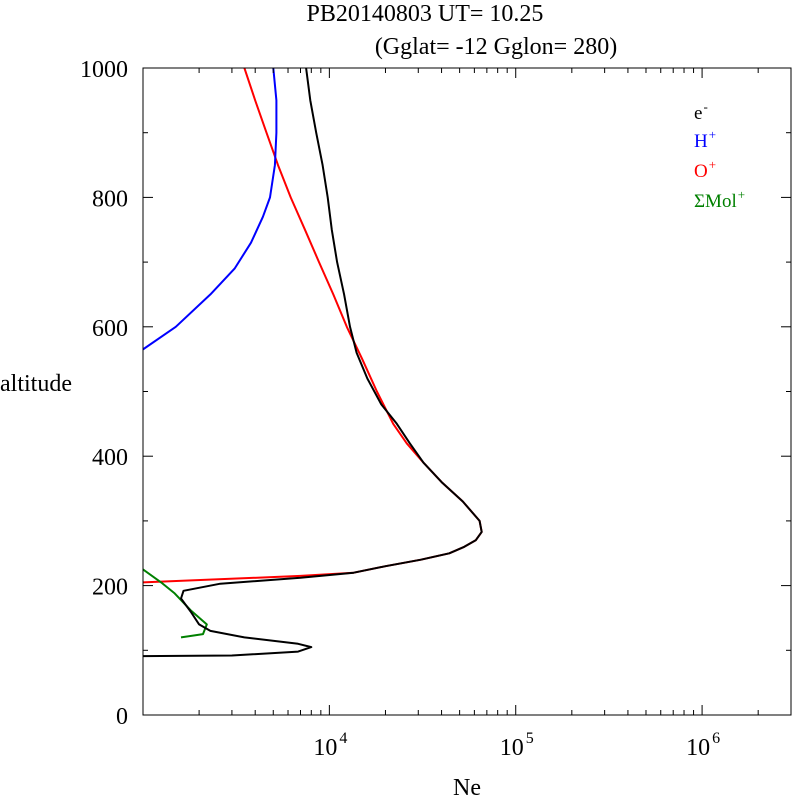  Describe the element at coordinates (122, 717) in the screenshot. I see `y-tick-label: 0` at that location.